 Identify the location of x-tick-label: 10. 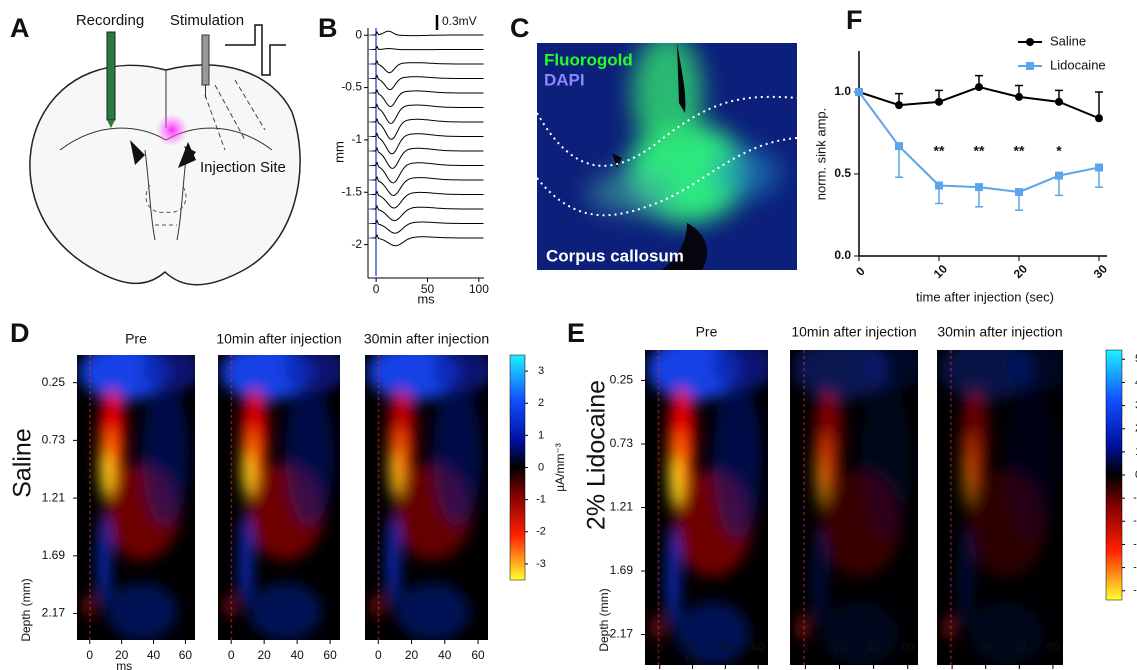
(941, 272).